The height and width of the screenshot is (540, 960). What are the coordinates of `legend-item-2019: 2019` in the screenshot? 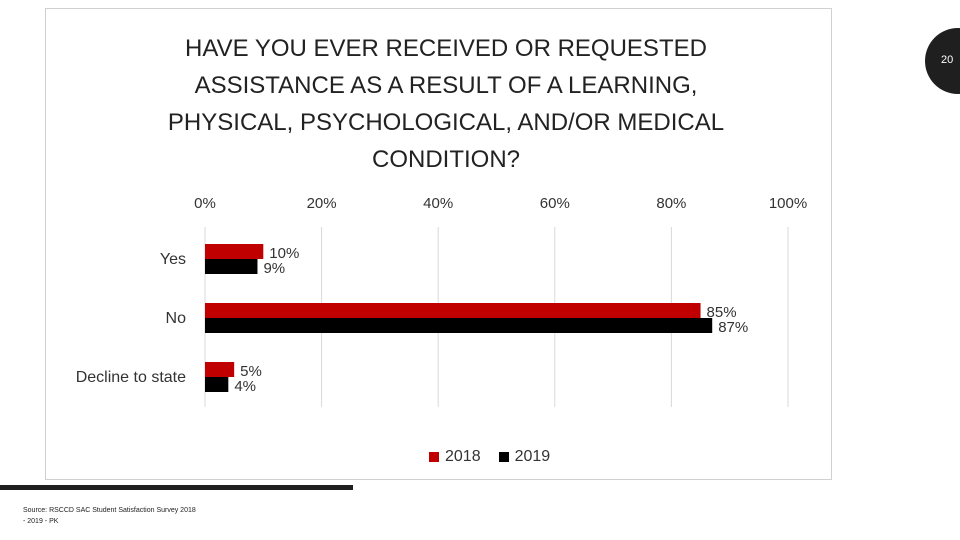 It's located at (524, 457).